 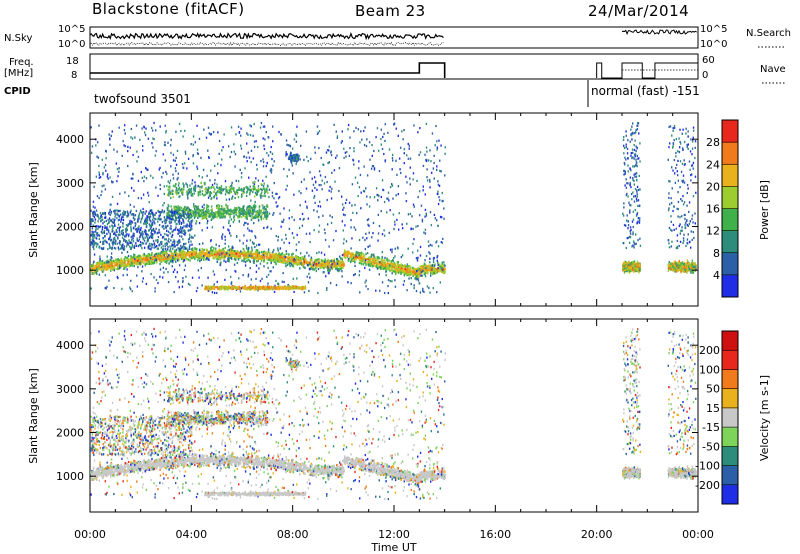 What do you see at coordinates (639, 11) in the screenshot?
I see `date-title: 24/Mar/2014` at bounding box center [639, 11].